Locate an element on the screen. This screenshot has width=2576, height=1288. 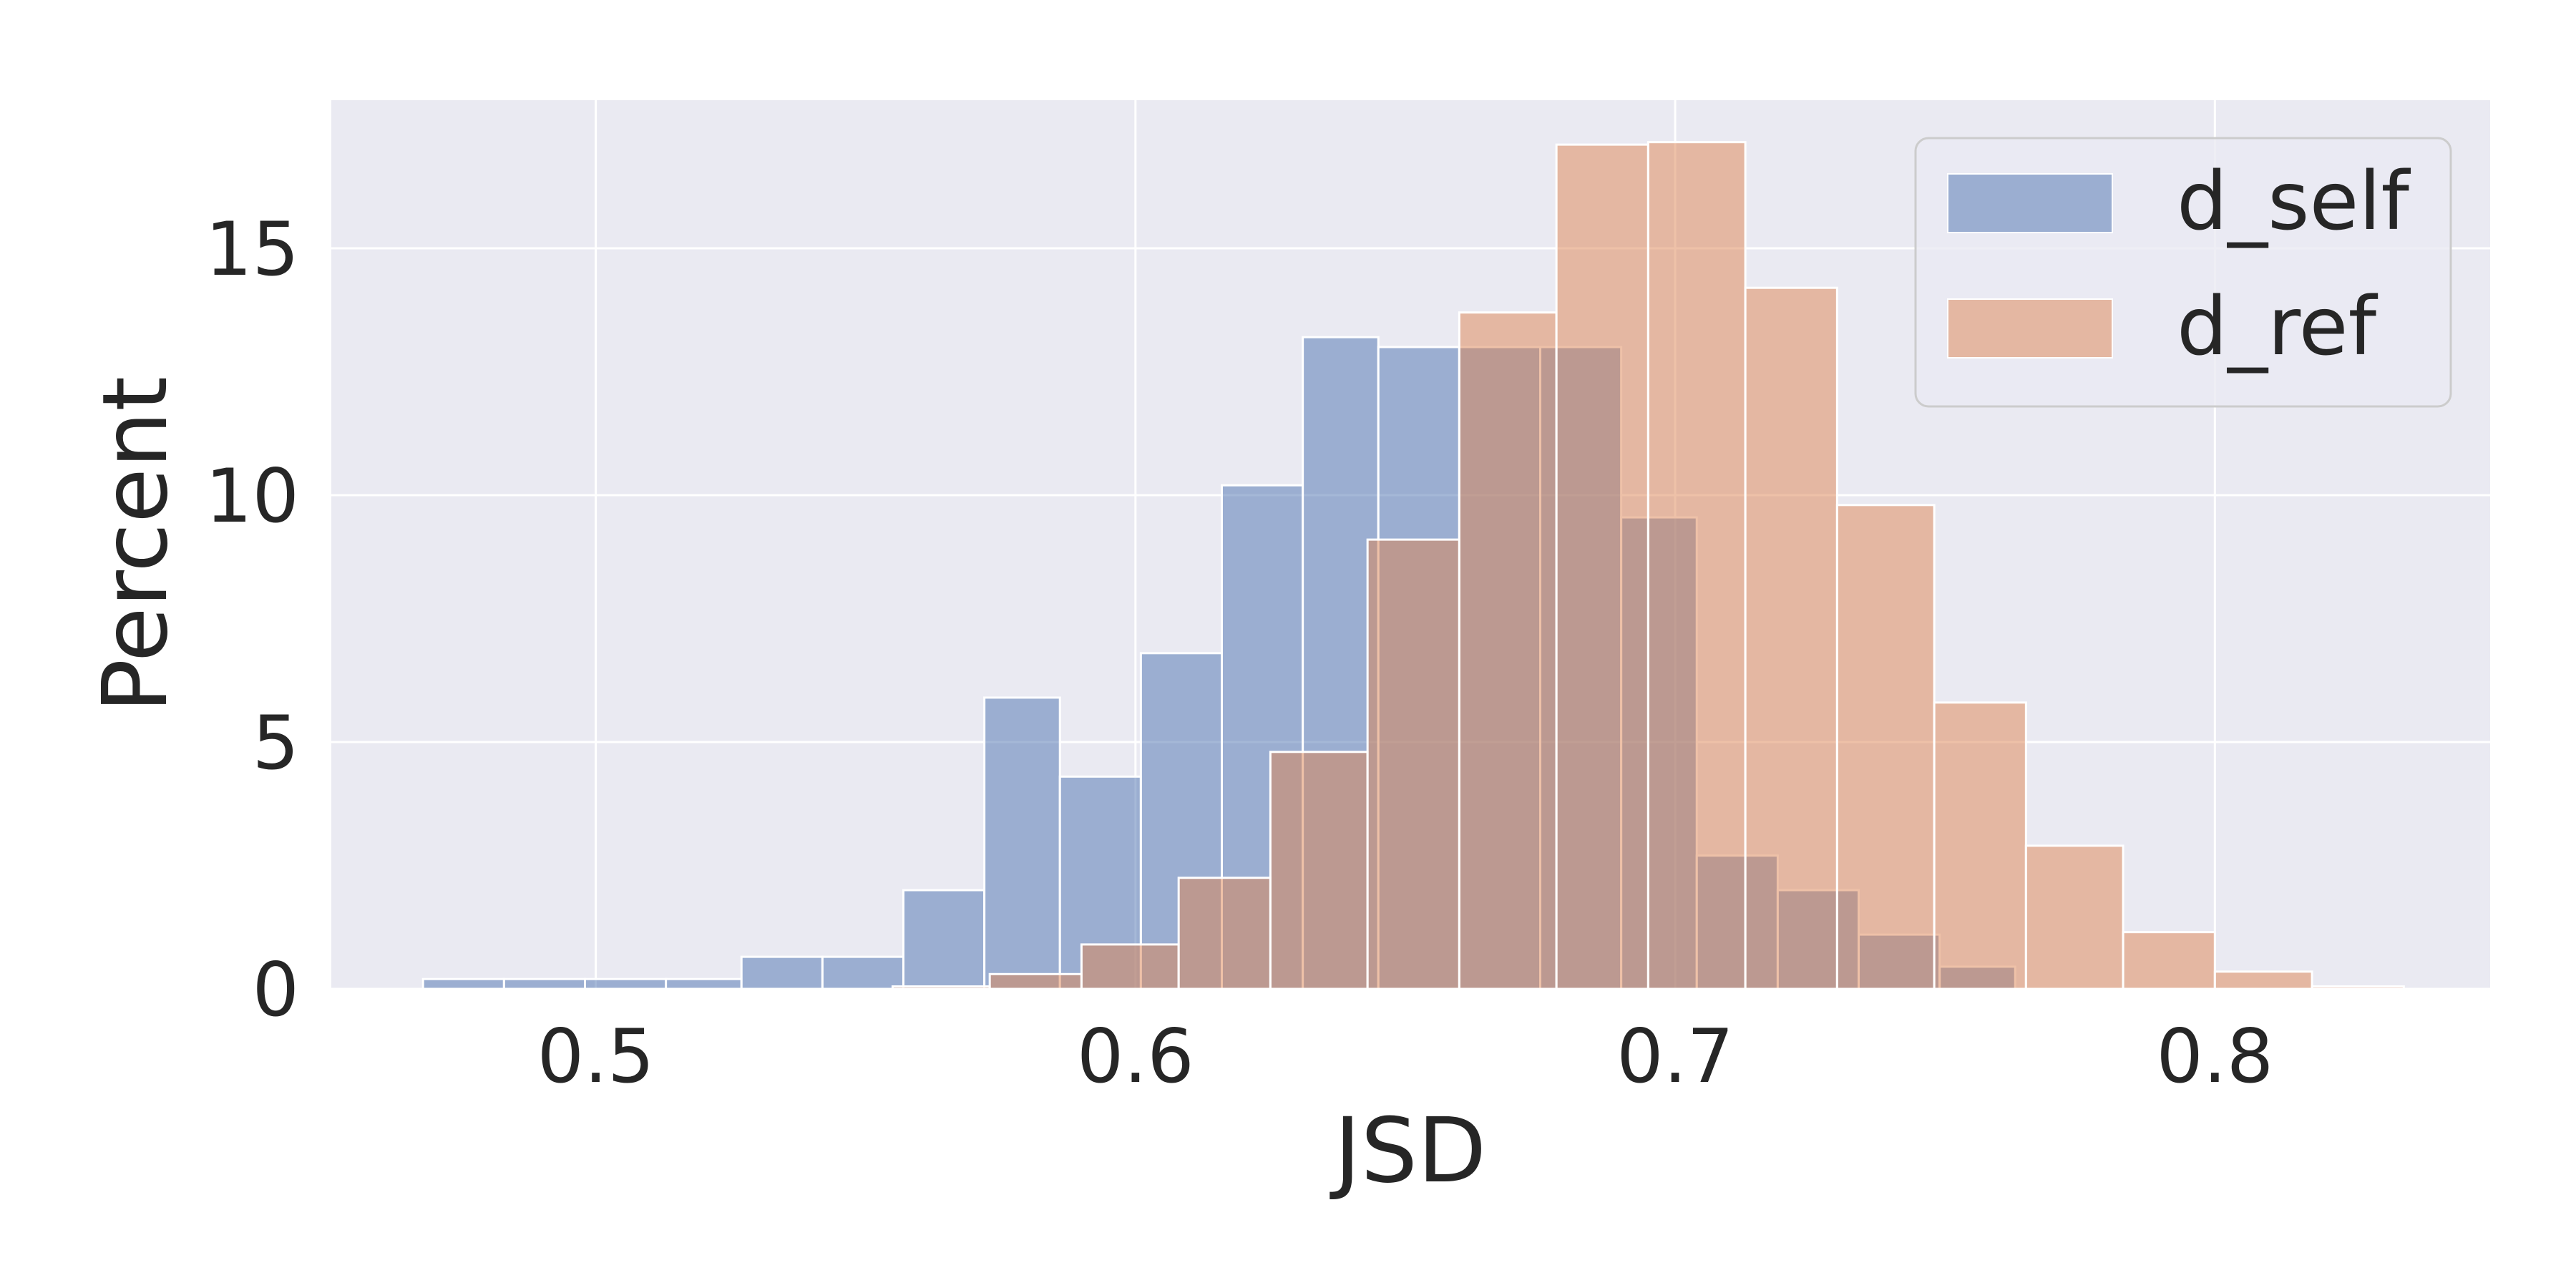
legend: d_self d_ref is located at coordinates (2183, 272).